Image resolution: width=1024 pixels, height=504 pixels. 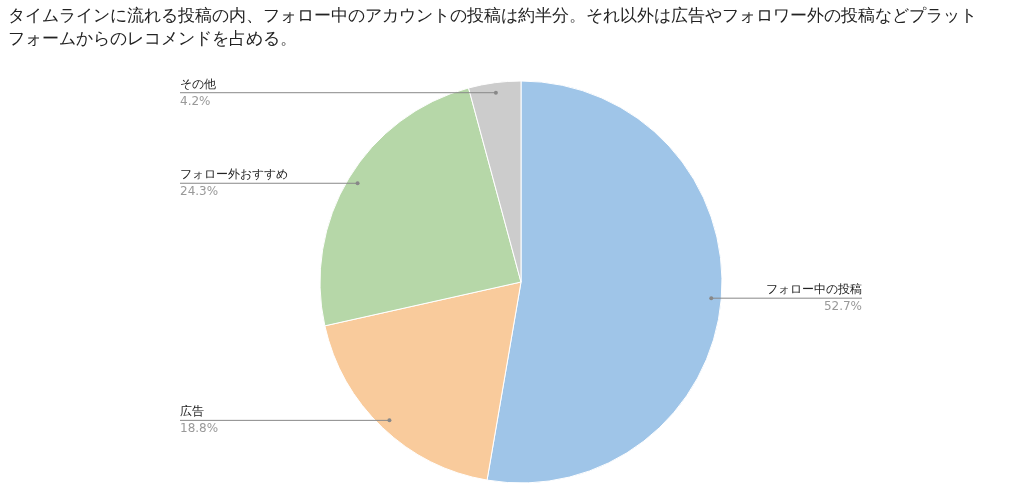 What do you see at coordinates (195, 100) in the screenshot?
I see `data-label: 4.2%` at bounding box center [195, 100].